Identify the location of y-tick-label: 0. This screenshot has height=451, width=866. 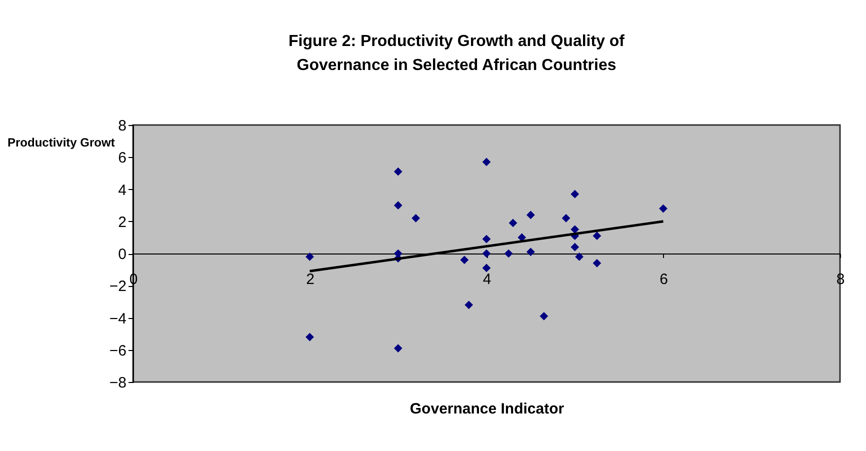
(122, 254).